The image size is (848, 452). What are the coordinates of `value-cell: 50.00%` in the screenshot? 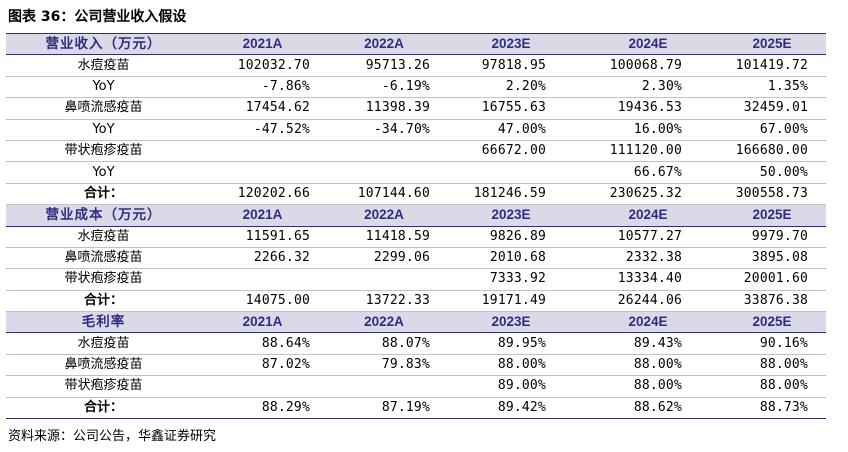 It's located at (772, 172).